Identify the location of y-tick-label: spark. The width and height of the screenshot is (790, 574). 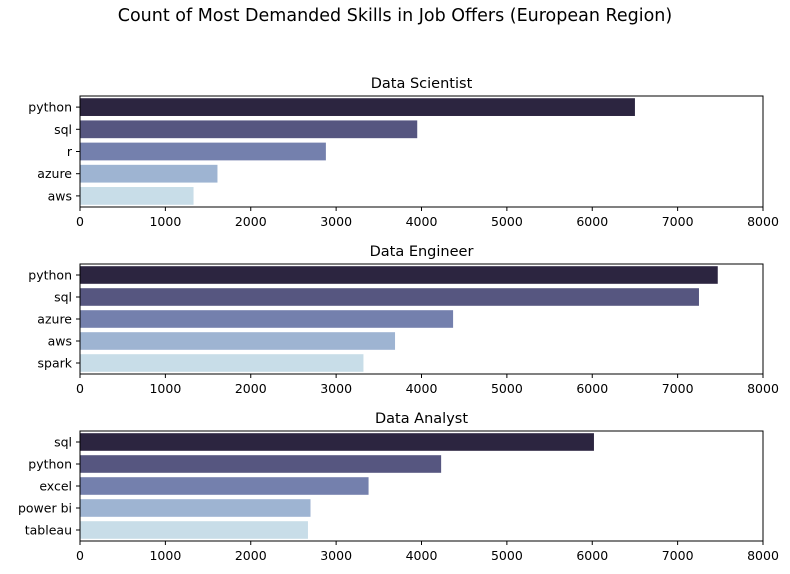
(55, 363).